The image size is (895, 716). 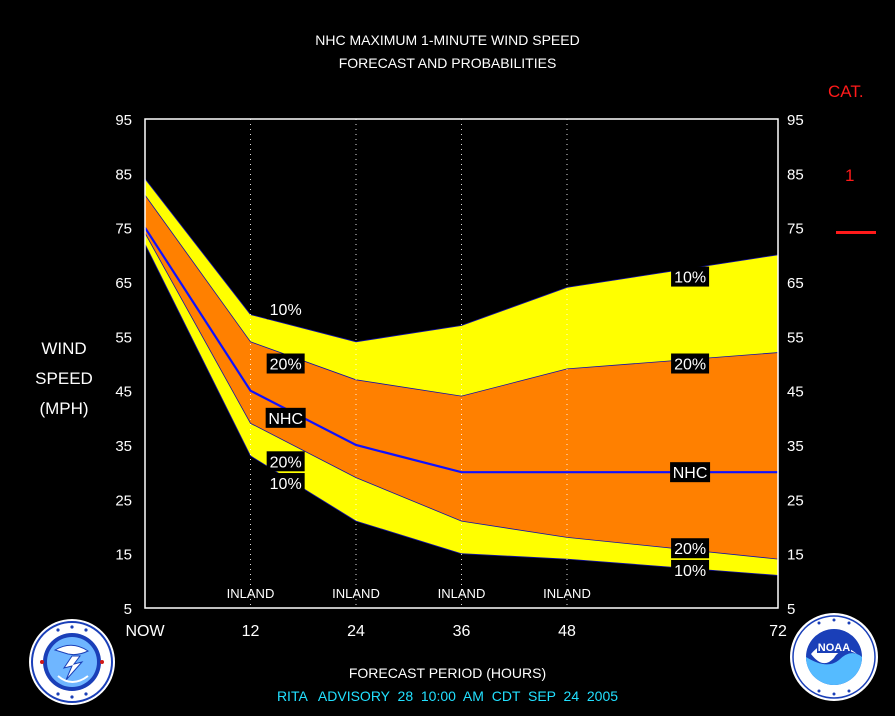 What do you see at coordinates (795, 555) in the screenshot?
I see `y-tick-label-right: 15` at bounding box center [795, 555].